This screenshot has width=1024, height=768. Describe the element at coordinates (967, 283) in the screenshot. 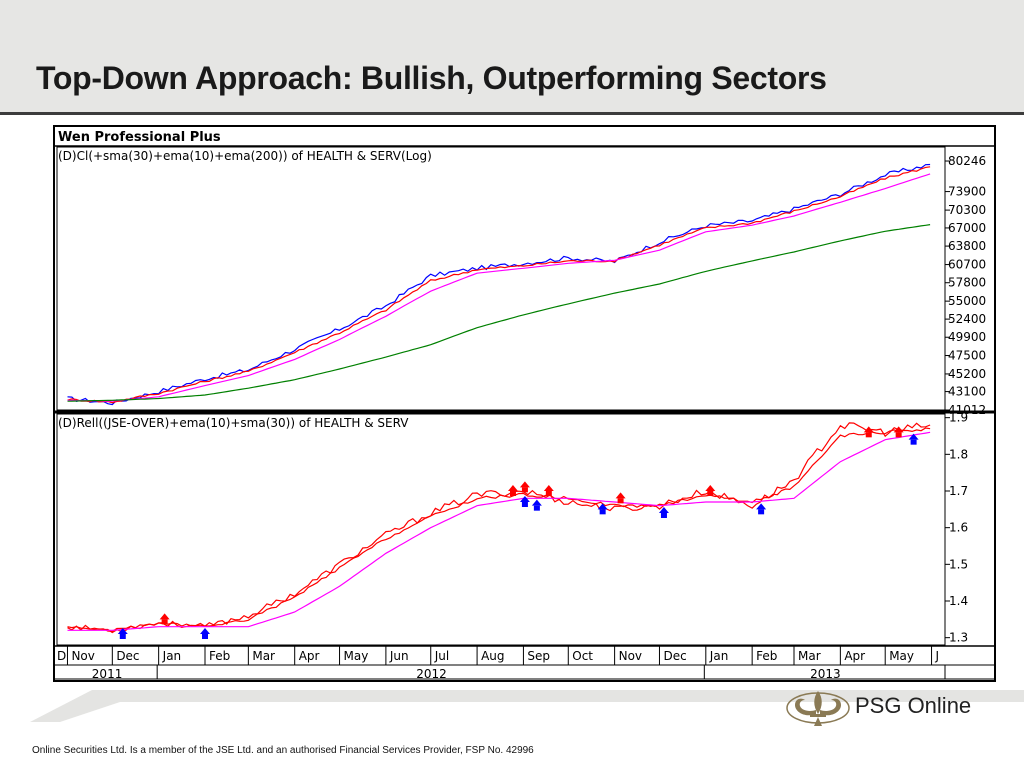

I see `price-y-tick-label: 57800` at that location.